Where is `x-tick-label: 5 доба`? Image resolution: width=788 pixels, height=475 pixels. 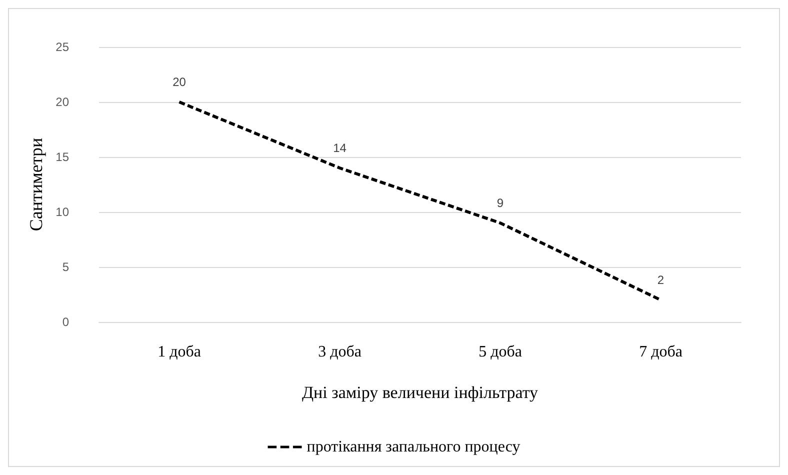
x-tick-label: 5 доба is located at coordinates (500, 352).